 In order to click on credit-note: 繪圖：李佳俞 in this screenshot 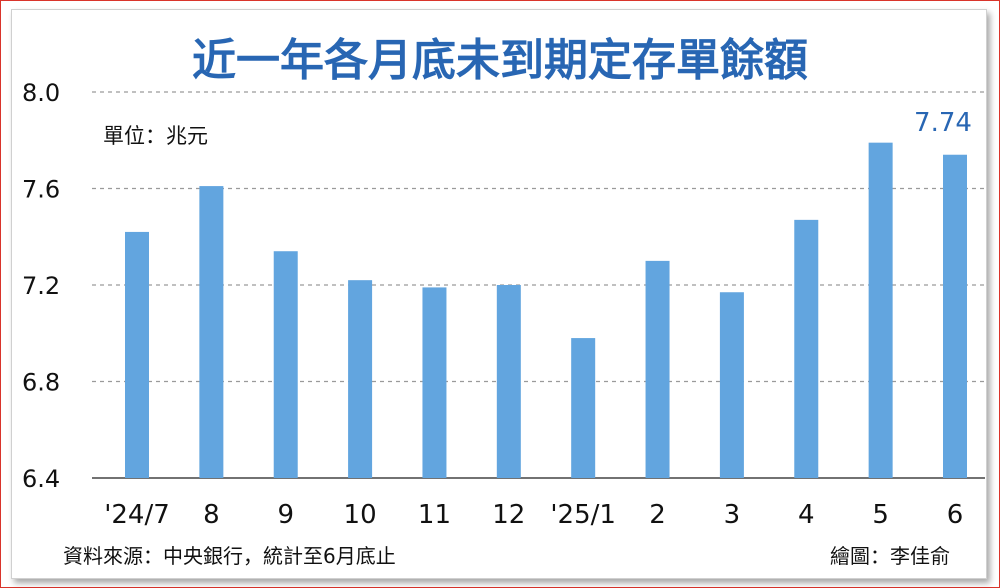, I will do `click(890, 556)`.